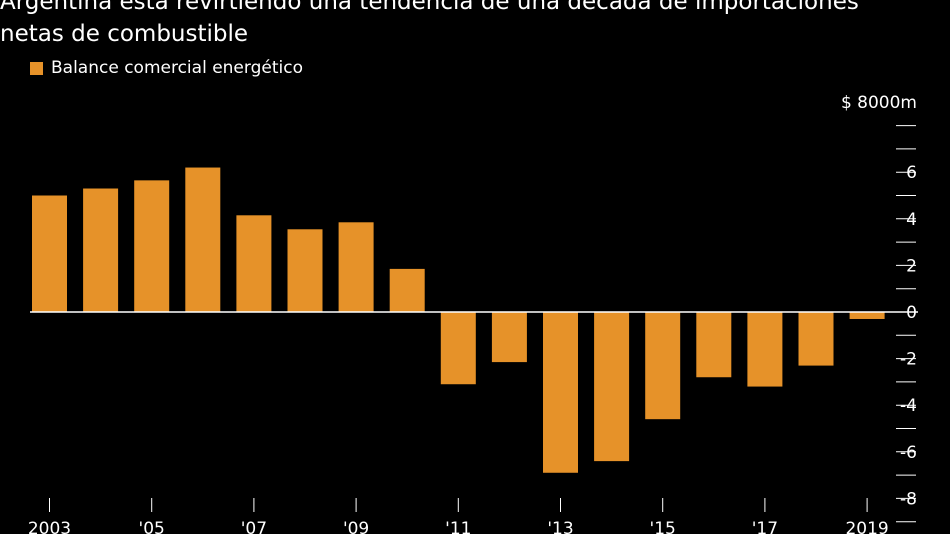 The image size is (950, 534). What do you see at coordinates (911, 266) in the screenshot?
I see `y-tick-label: 2` at bounding box center [911, 266].